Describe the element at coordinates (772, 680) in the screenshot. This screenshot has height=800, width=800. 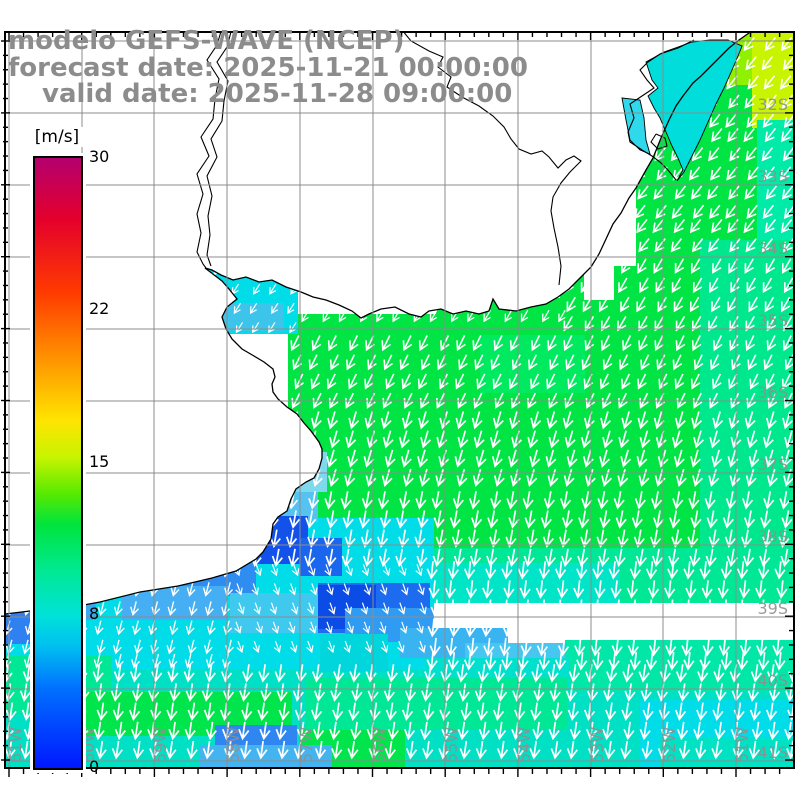
I see `lat-label: 40S` at that location.